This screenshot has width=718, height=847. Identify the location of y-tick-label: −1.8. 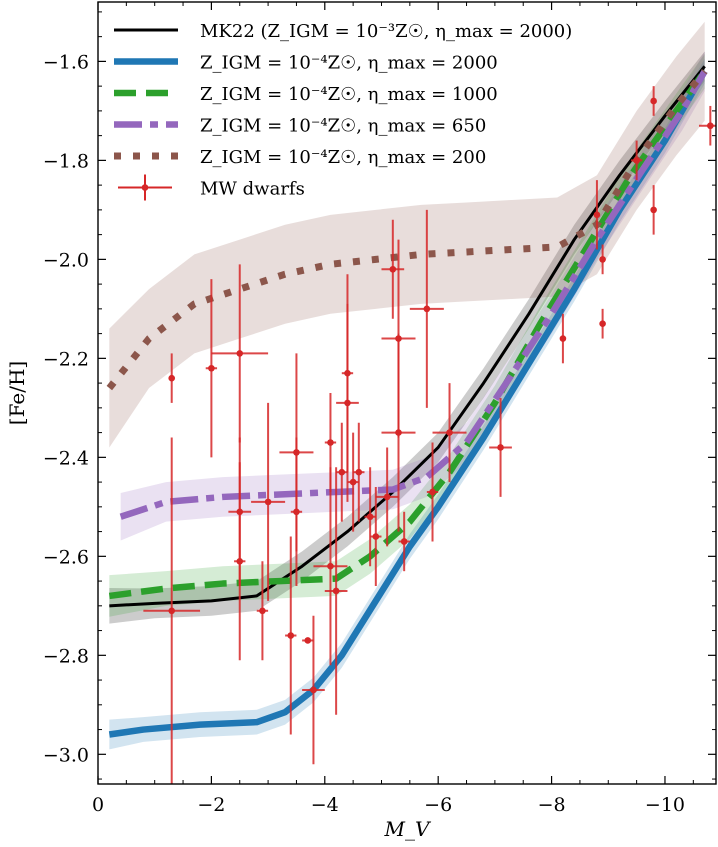
(66, 161).